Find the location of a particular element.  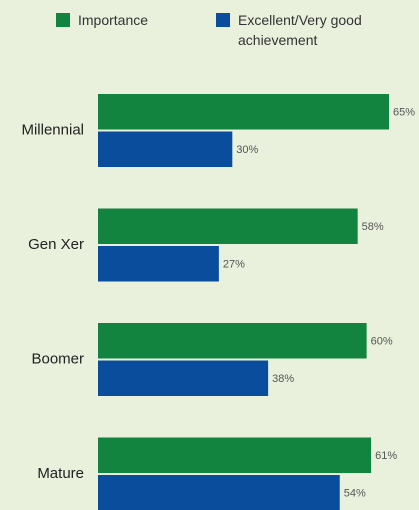

value-label: 58% is located at coordinates (373, 227).